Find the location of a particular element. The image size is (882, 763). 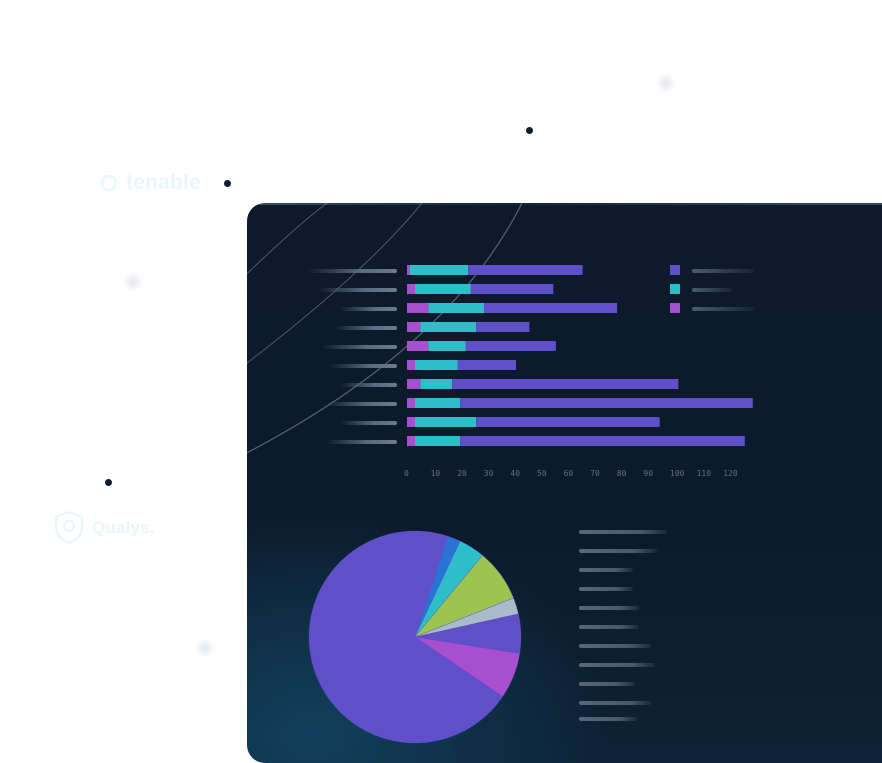

x-tick-label: 90 is located at coordinates (648, 473).